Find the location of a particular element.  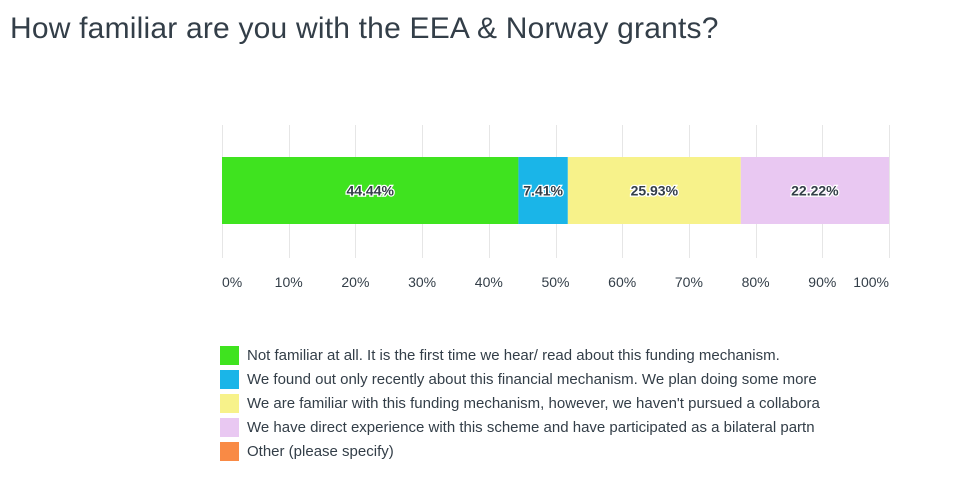

legend-item: Other (please specify) is located at coordinates (556, 451).